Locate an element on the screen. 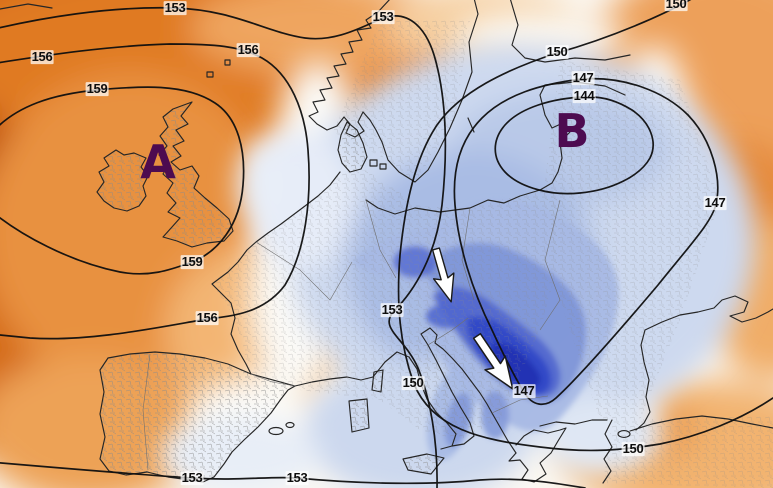  annotation-arrows is located at coordinates (472, 318).